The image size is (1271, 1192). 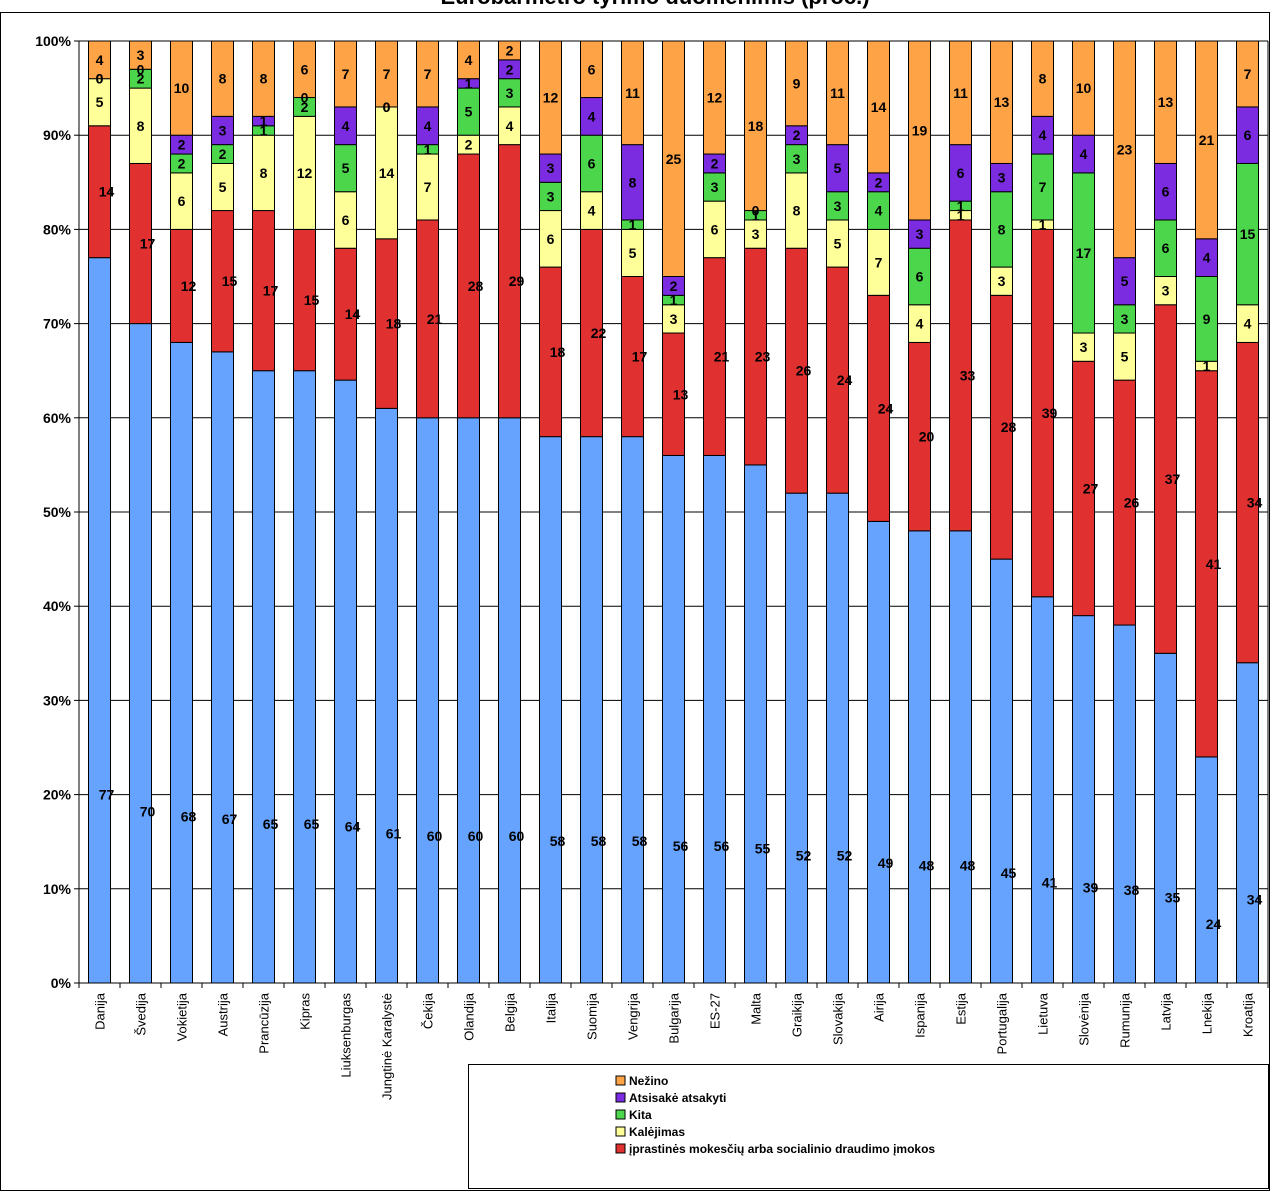 I want to click on data-label: 58, so click(x=599, y=841).